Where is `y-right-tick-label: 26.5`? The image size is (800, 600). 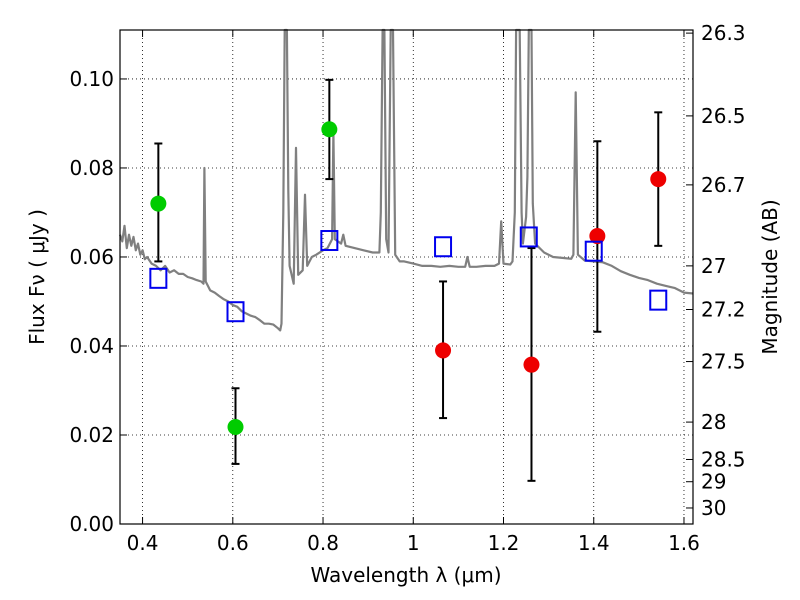
y-right-tick-label: 26.5 is located at coordinates (723, 116).